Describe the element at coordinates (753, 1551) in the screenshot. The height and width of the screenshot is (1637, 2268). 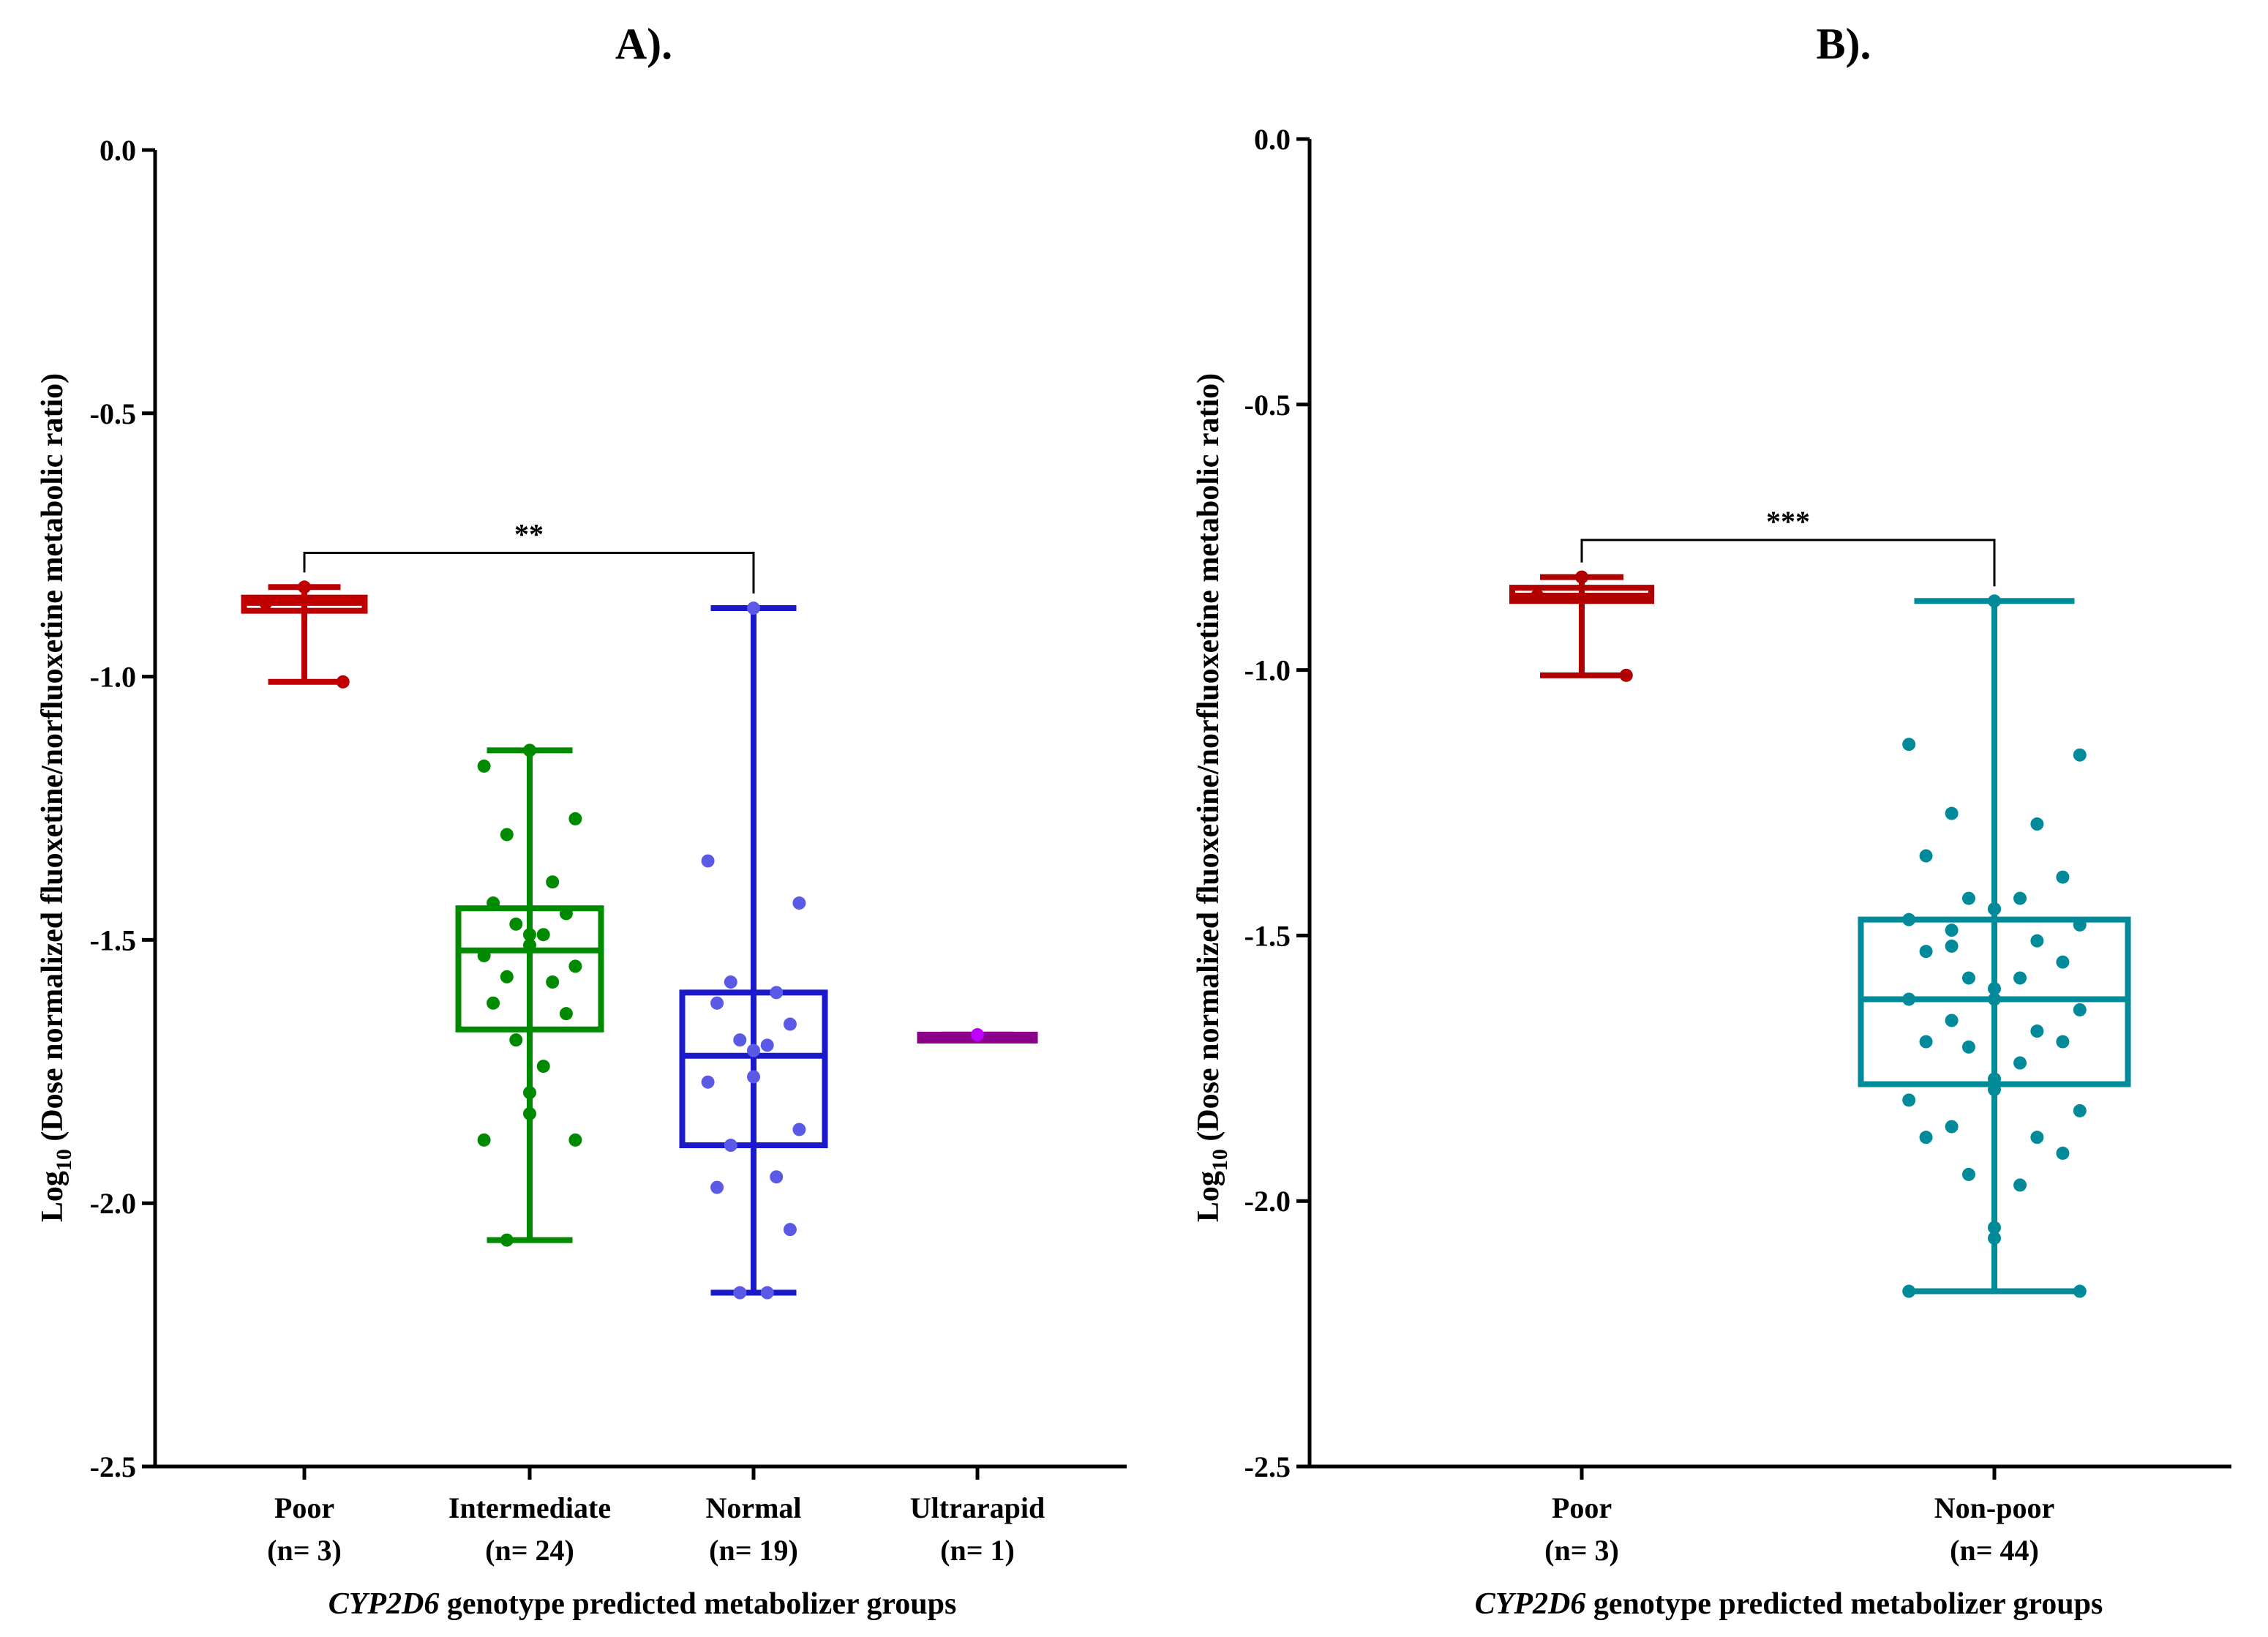
I see `x-category-count: (n= 19)` at that location.